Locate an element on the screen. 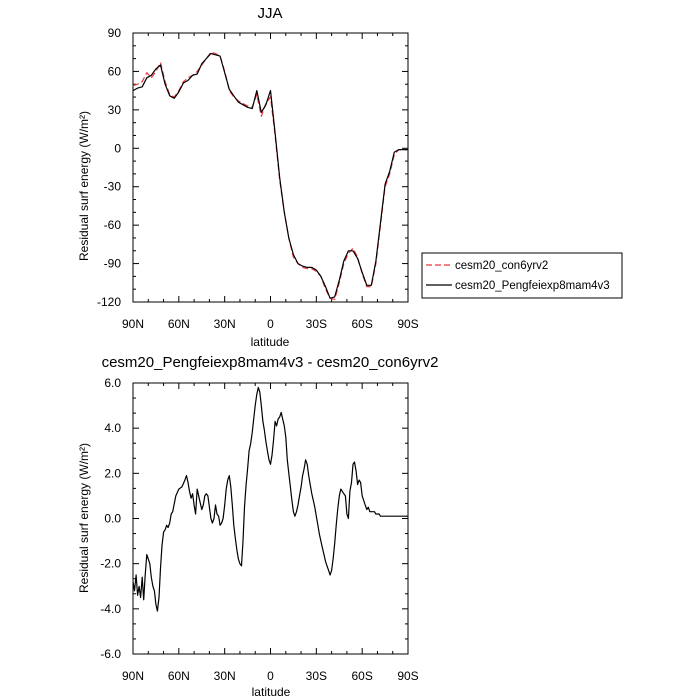  bottom-x-tick-label: 90N is located at coordinates (133, 676).